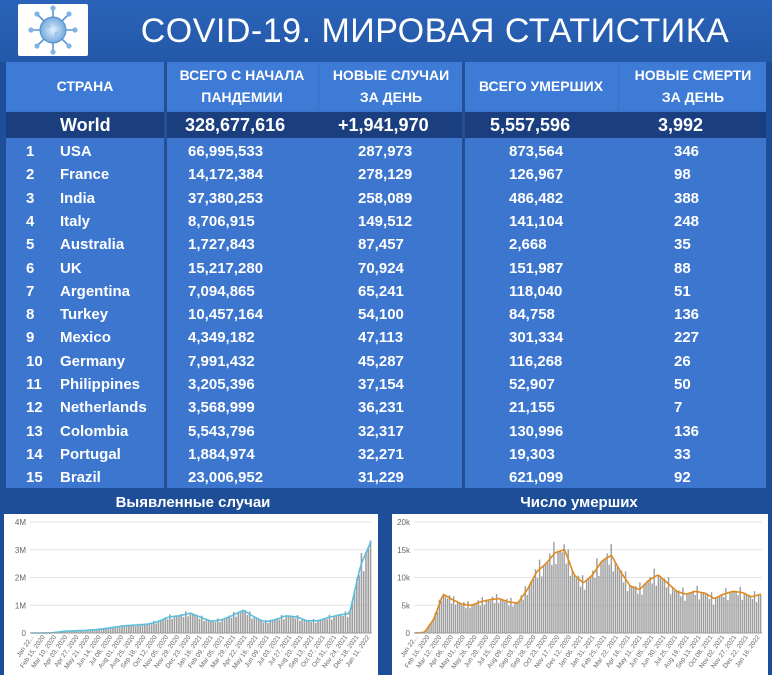 This screenshot has height=675, width=772. What do you see at coordinates (408, 633) in the screenshot?
I see `y-tick-label: 0` at bounding box center [408, 633].